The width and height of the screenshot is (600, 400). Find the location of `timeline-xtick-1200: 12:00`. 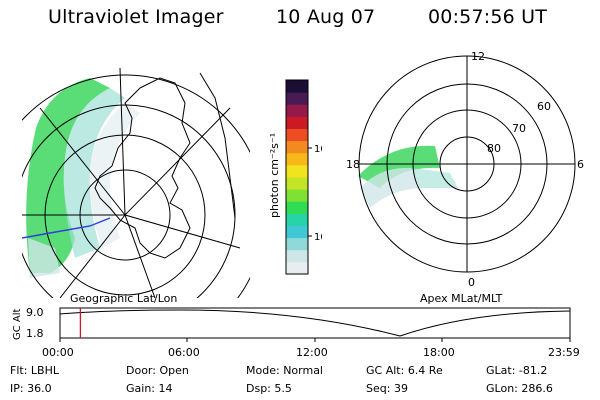

timeline-xtick-1200: 12:00 is located at coordinates (312, 352).